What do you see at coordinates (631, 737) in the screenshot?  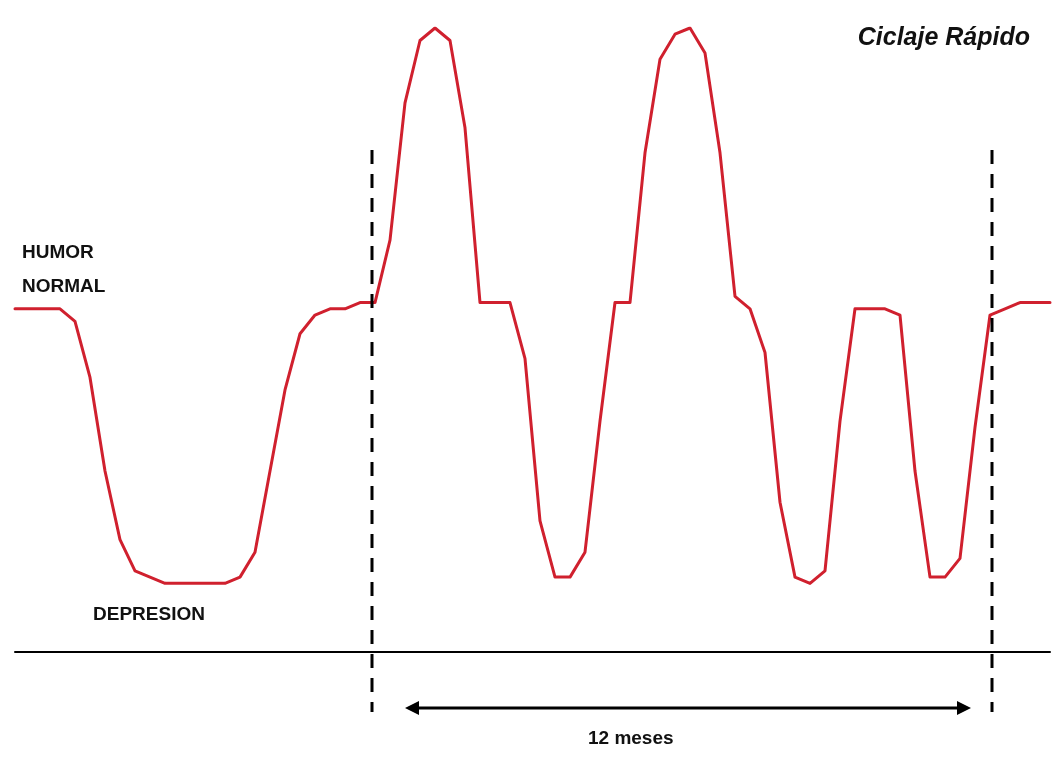 I see `text: 12 meses` at bounding box center [631, 737].